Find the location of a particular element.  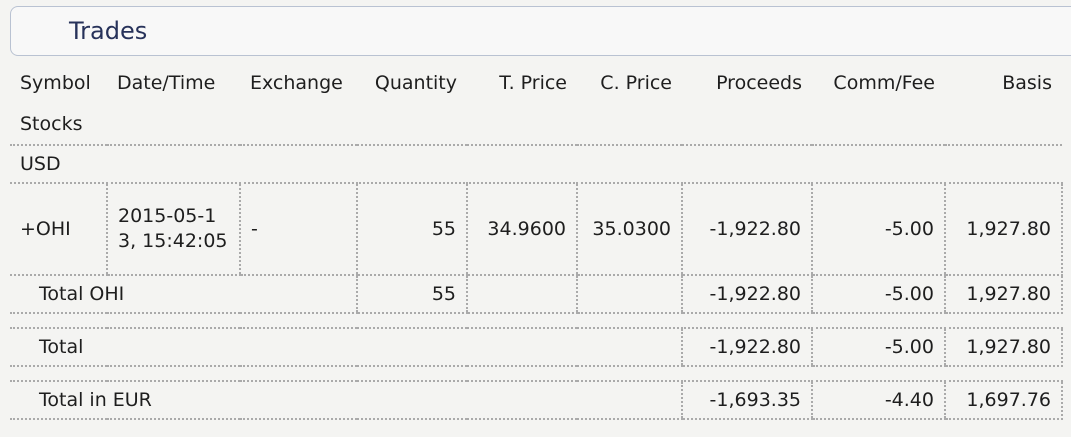

total-eur-row: Total in EUR -1,693.35 -4.40 1,697.76 is located at coordinates (536, 400).